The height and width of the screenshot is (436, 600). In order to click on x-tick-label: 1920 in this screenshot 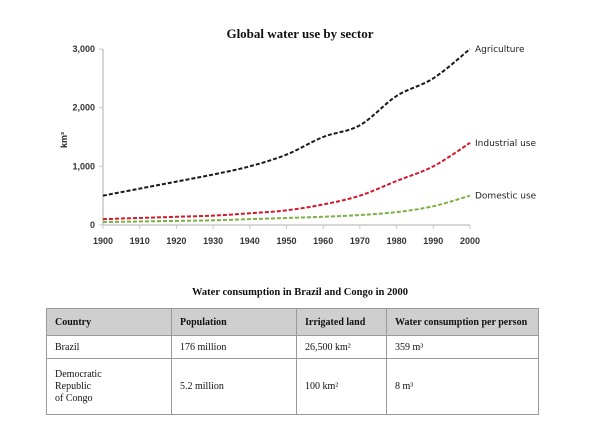, I will do `click(176, 241)`.